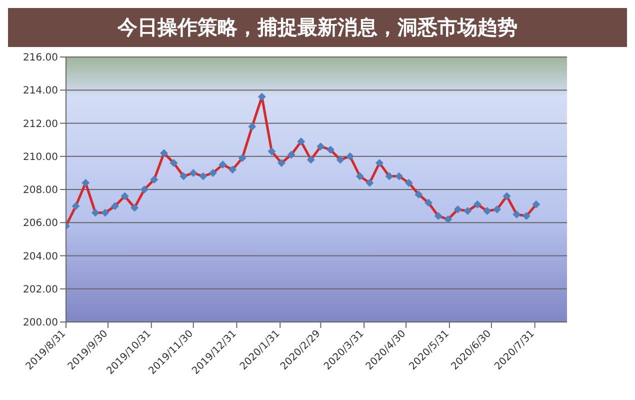  Describe the element at coordinates (317, 27) in the screenshot. I see `chart-title: 今日操作策略，捕捉最新消息，洞悉市场趋势` at that location.